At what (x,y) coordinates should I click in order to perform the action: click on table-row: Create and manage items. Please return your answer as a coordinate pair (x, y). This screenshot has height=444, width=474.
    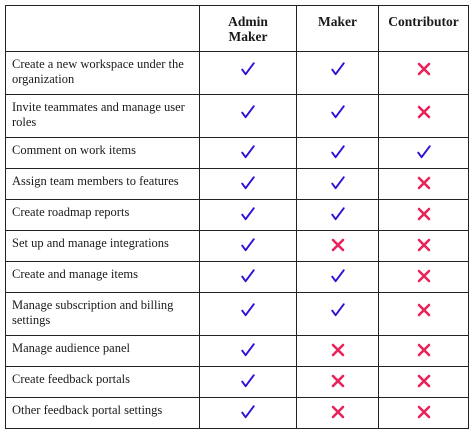
    Looking at the image, I should click on (237, 277).